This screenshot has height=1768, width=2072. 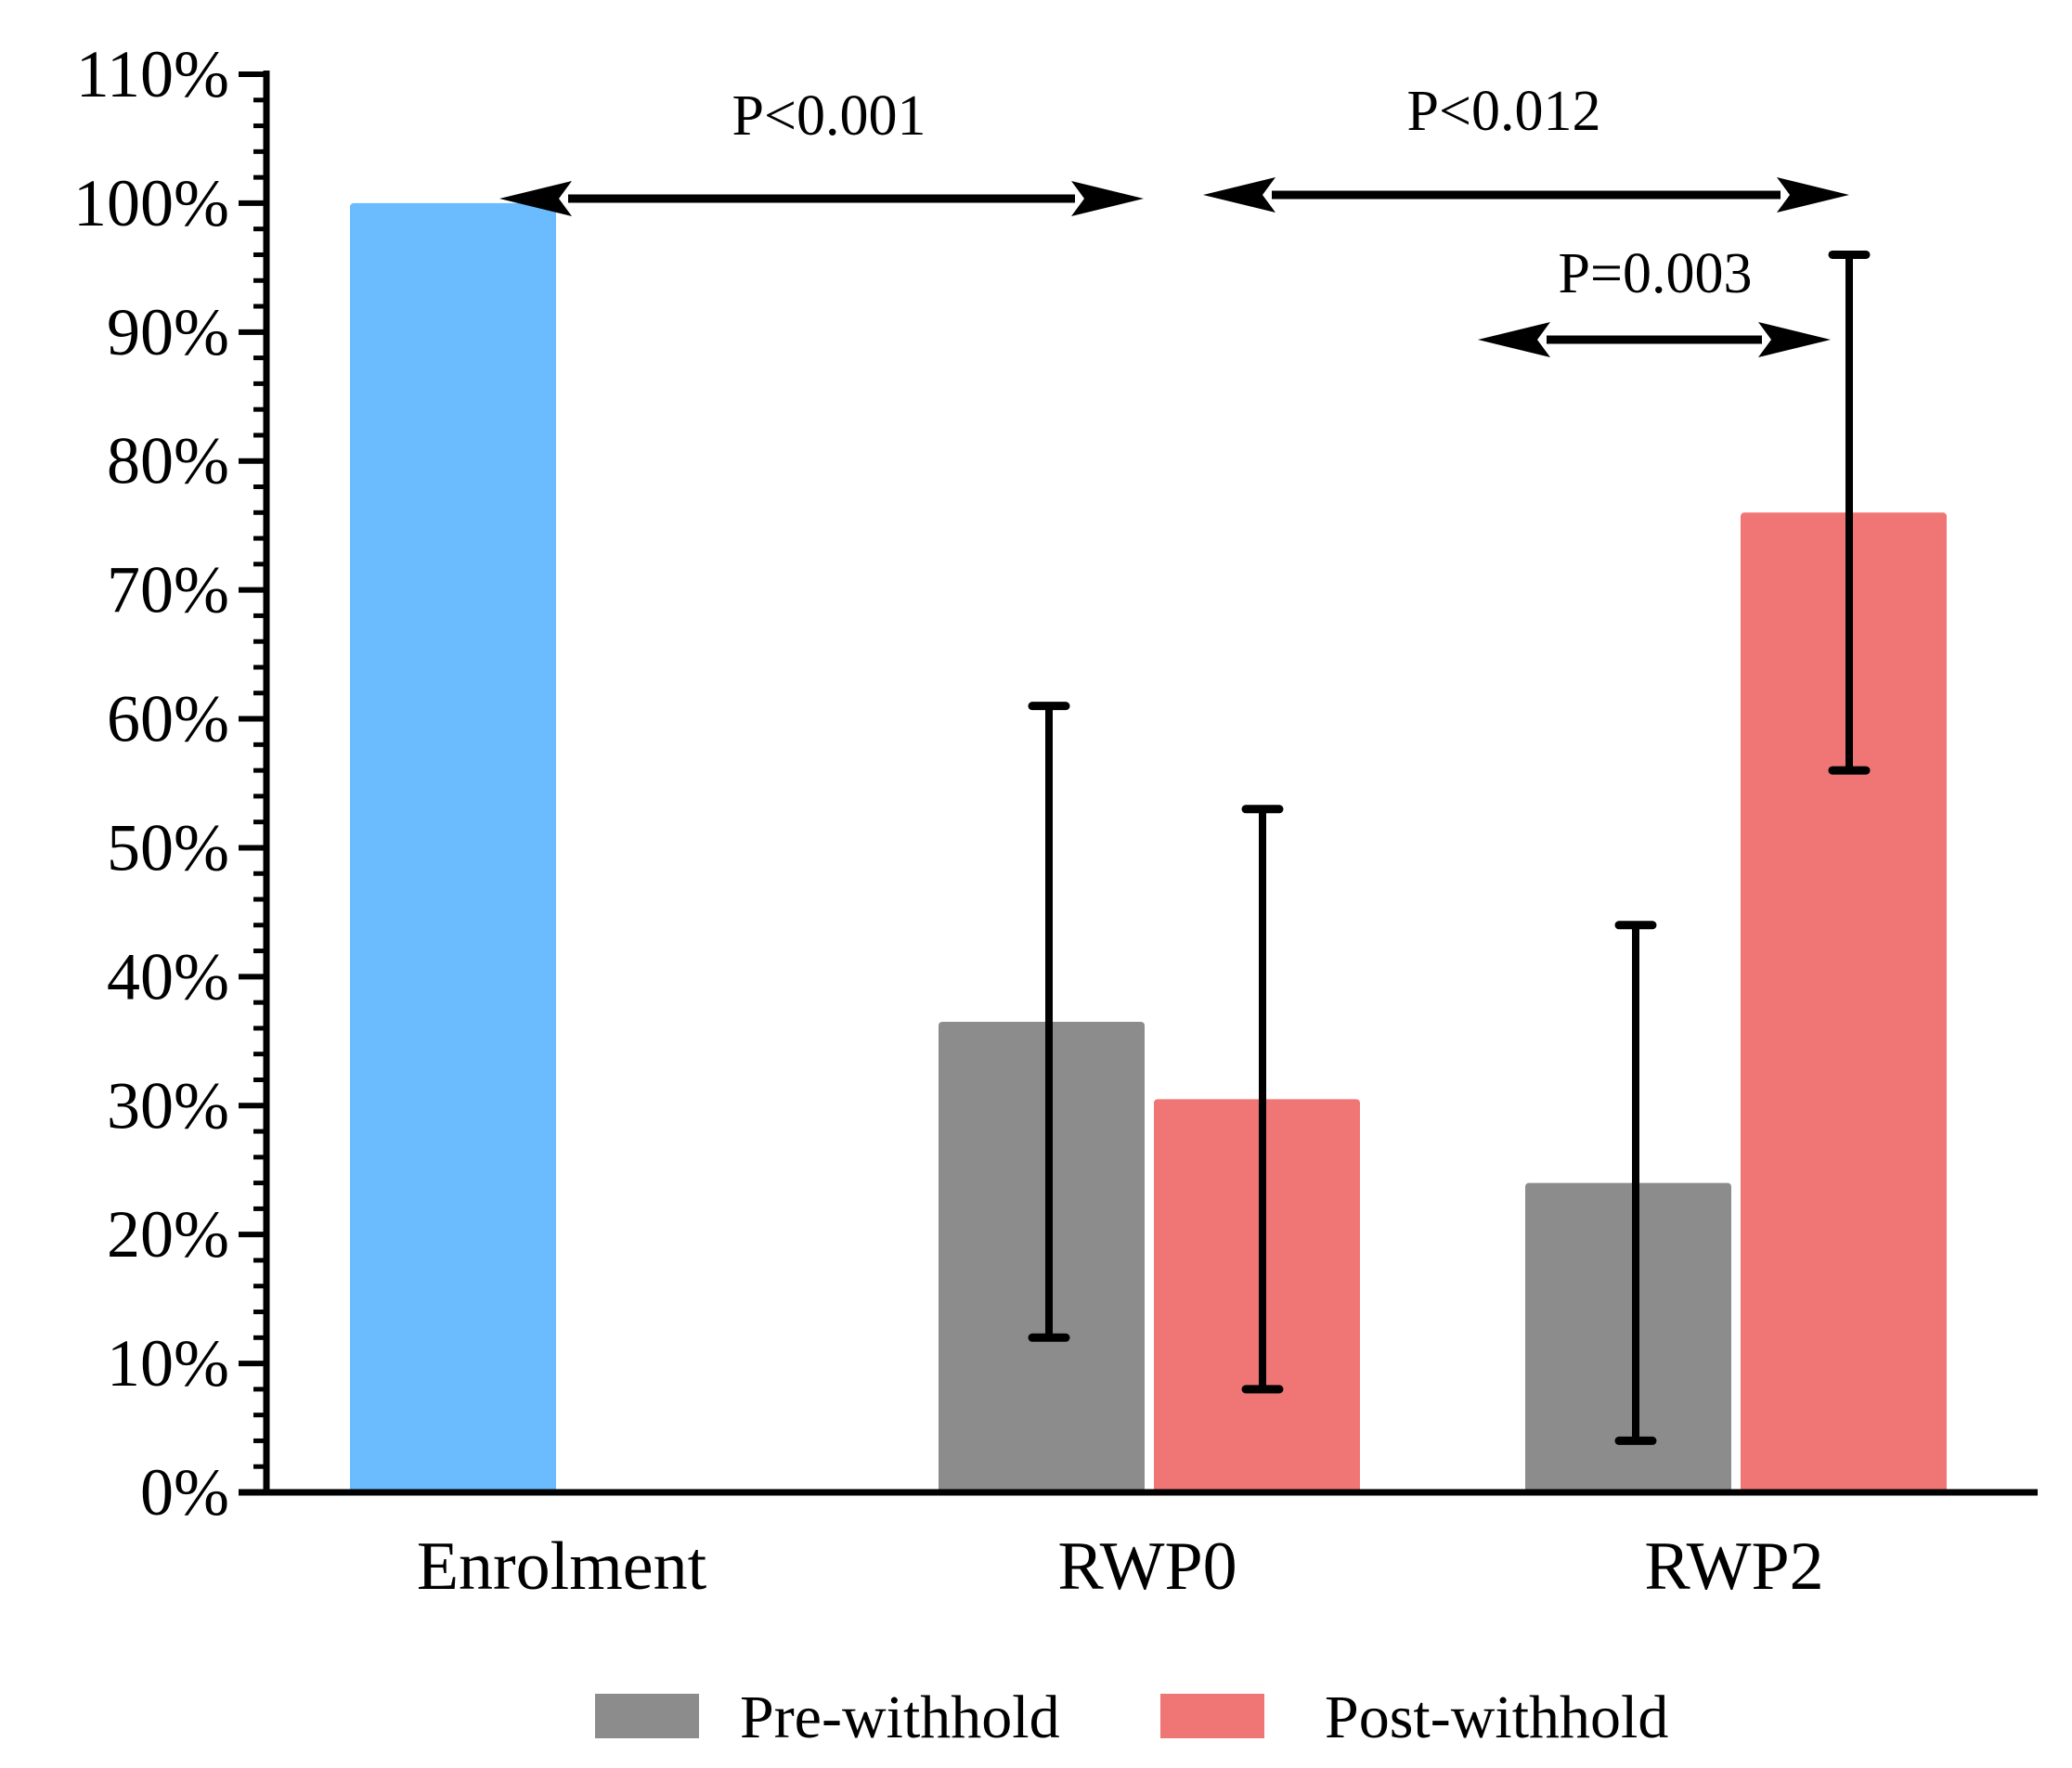 What do you see at coordinates (1628, 1337) in the screenshot?
I see `bar-rwp2-pre-withhold` at bounding box center [1628, 1337].